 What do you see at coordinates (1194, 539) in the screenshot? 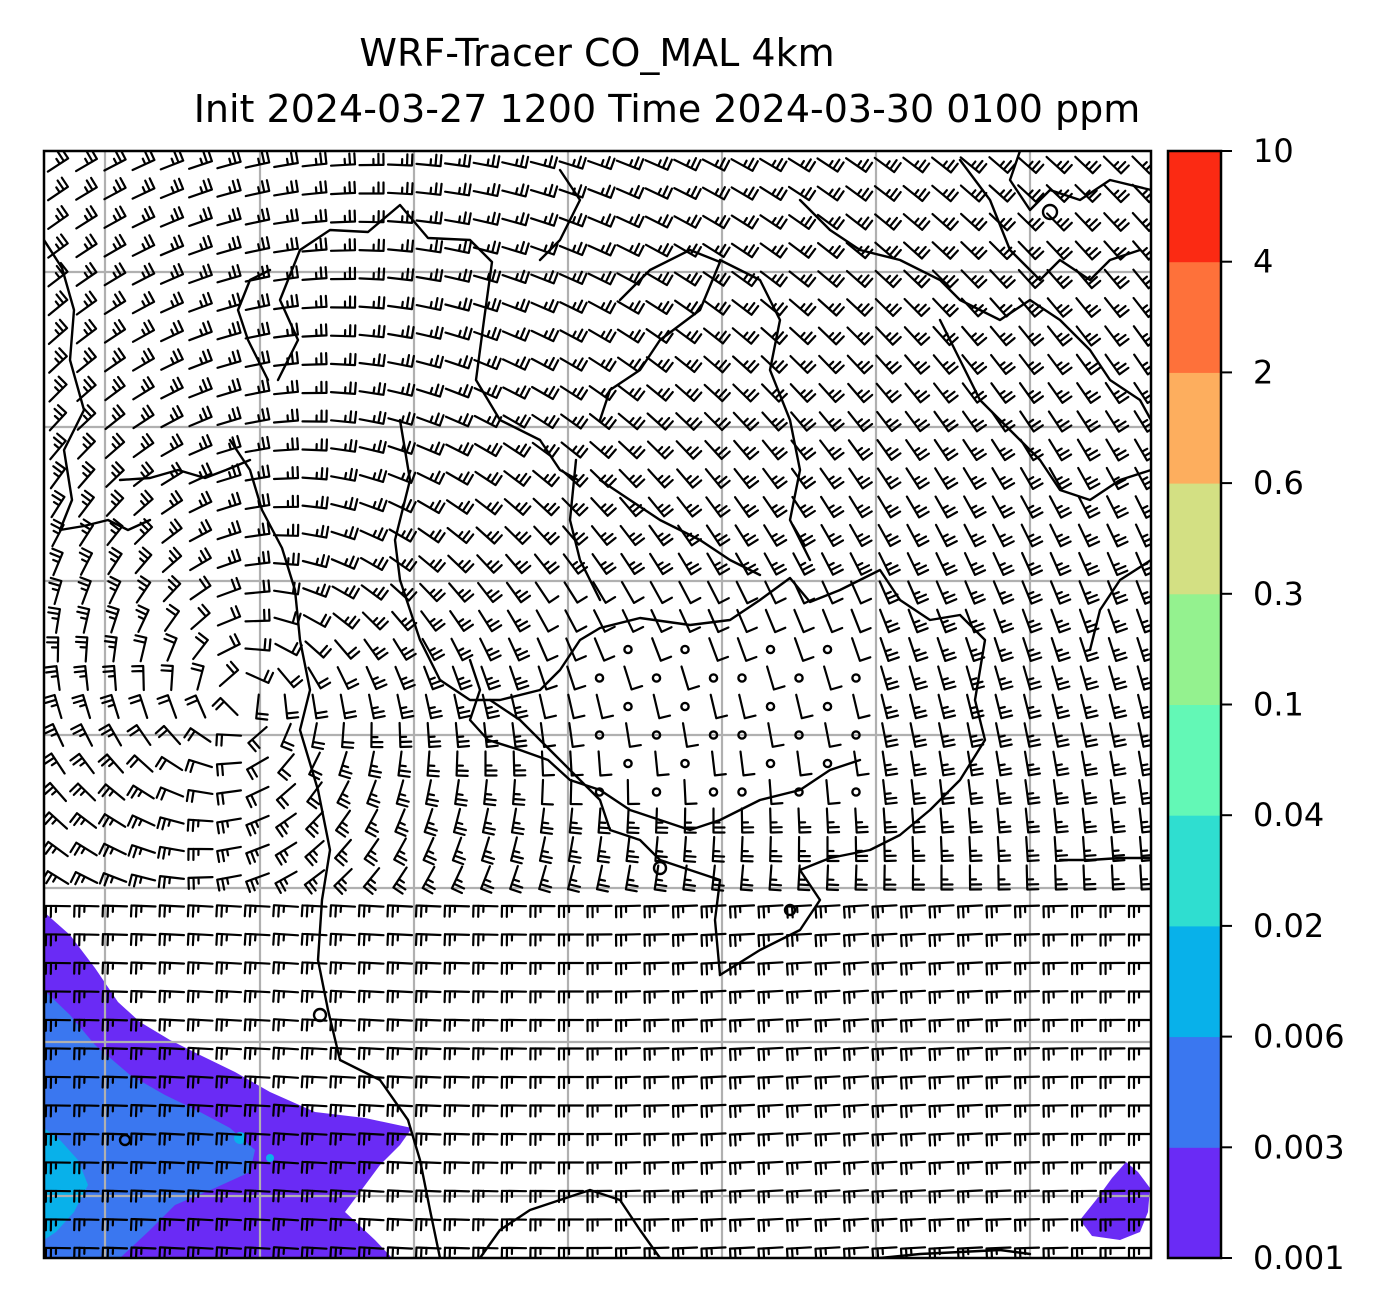
I see `colorbar-segment` at bounding box center [1194, 539].